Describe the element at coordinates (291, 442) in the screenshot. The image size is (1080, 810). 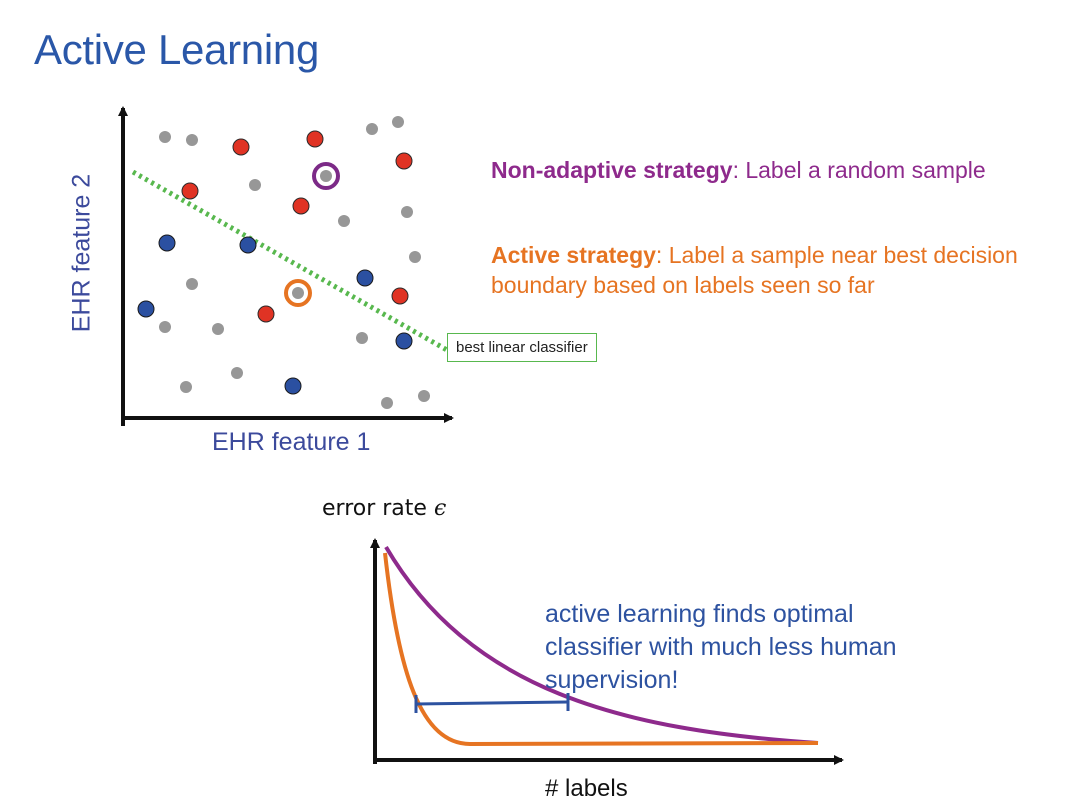
I see `x-axis-label: EHR feature 1` at that location.